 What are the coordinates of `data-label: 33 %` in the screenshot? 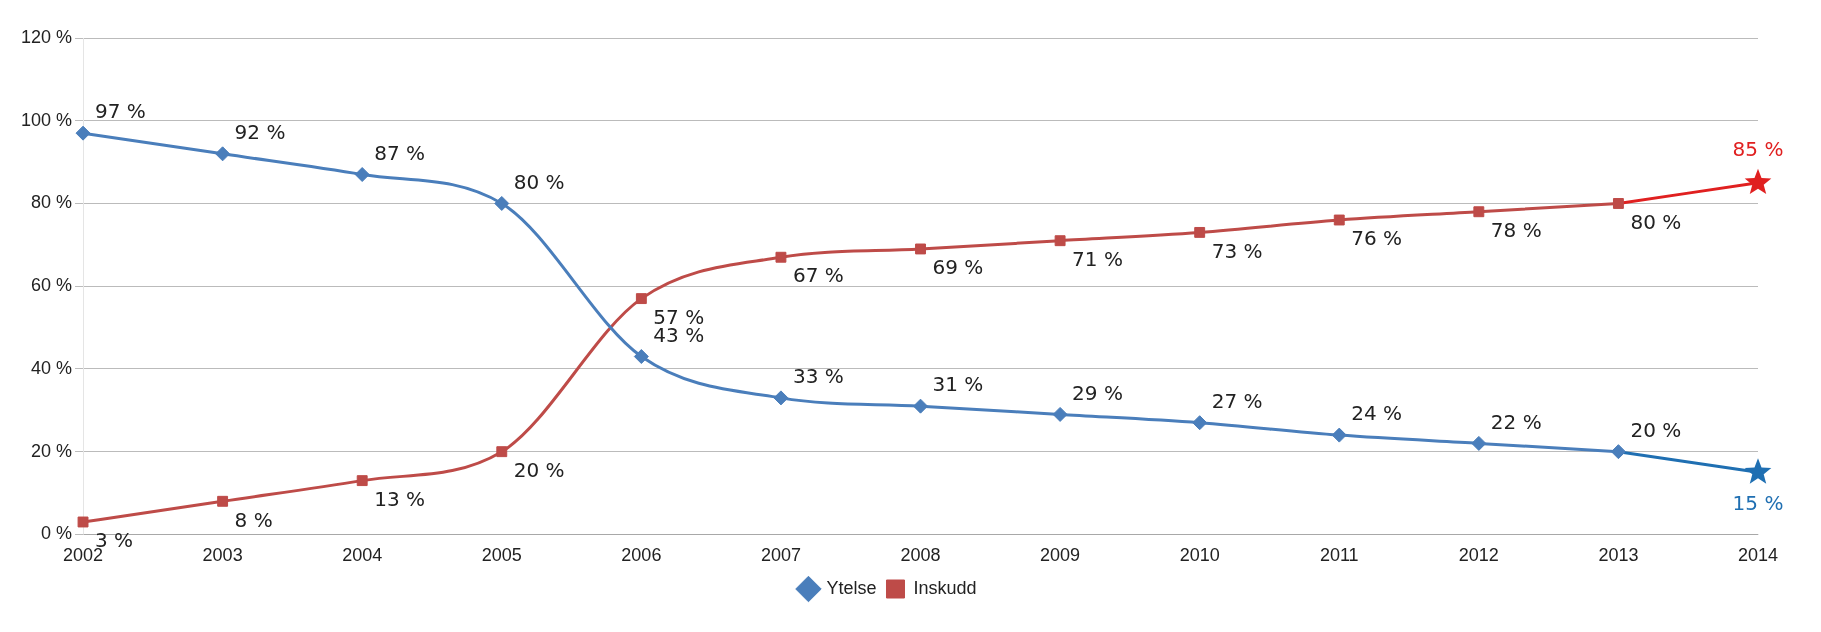 It's located at (818, 376).